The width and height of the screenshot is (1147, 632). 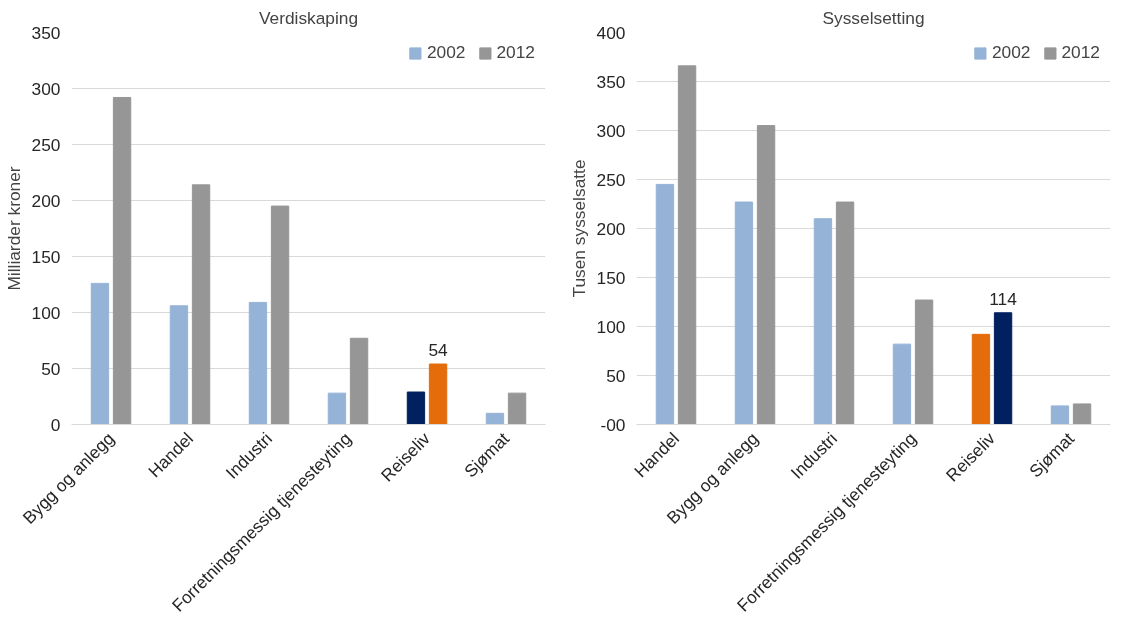 I want to click on y-tick-label: 0, so click(x=55, y=424).